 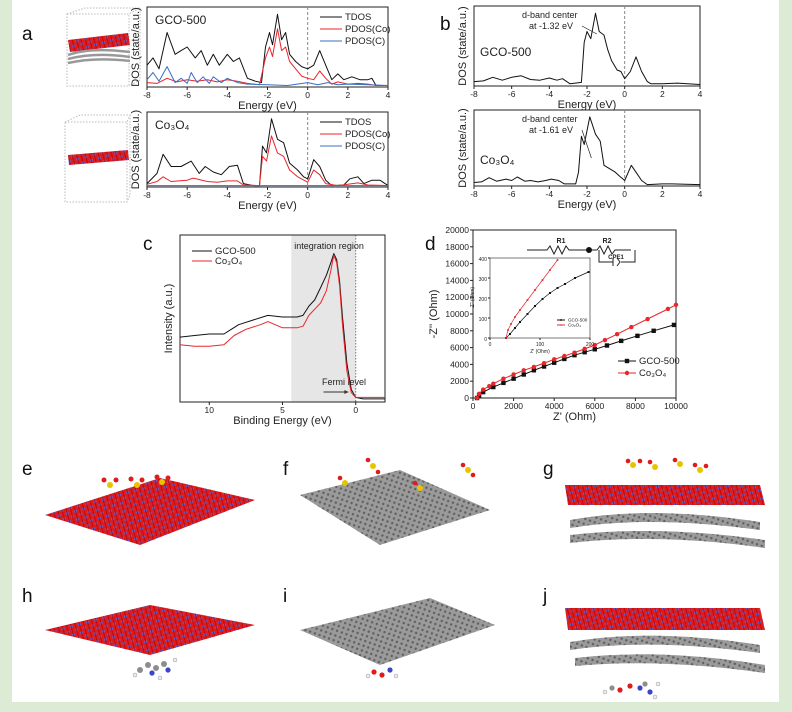 I want to click on x-tick-label: 8000, so click(x=635, y=406).